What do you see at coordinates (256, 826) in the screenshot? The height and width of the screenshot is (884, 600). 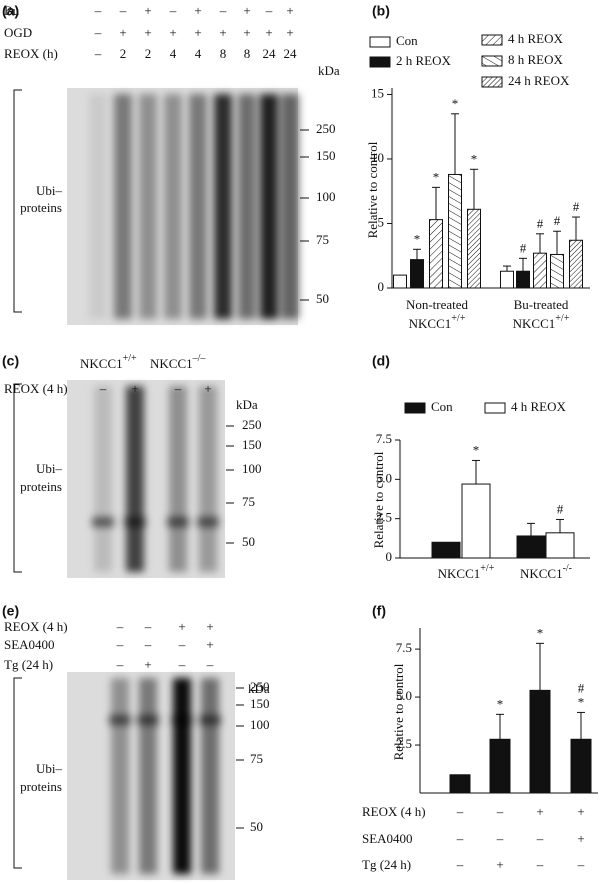 I see `marker-label: 50` at bounding box center [256, 826].